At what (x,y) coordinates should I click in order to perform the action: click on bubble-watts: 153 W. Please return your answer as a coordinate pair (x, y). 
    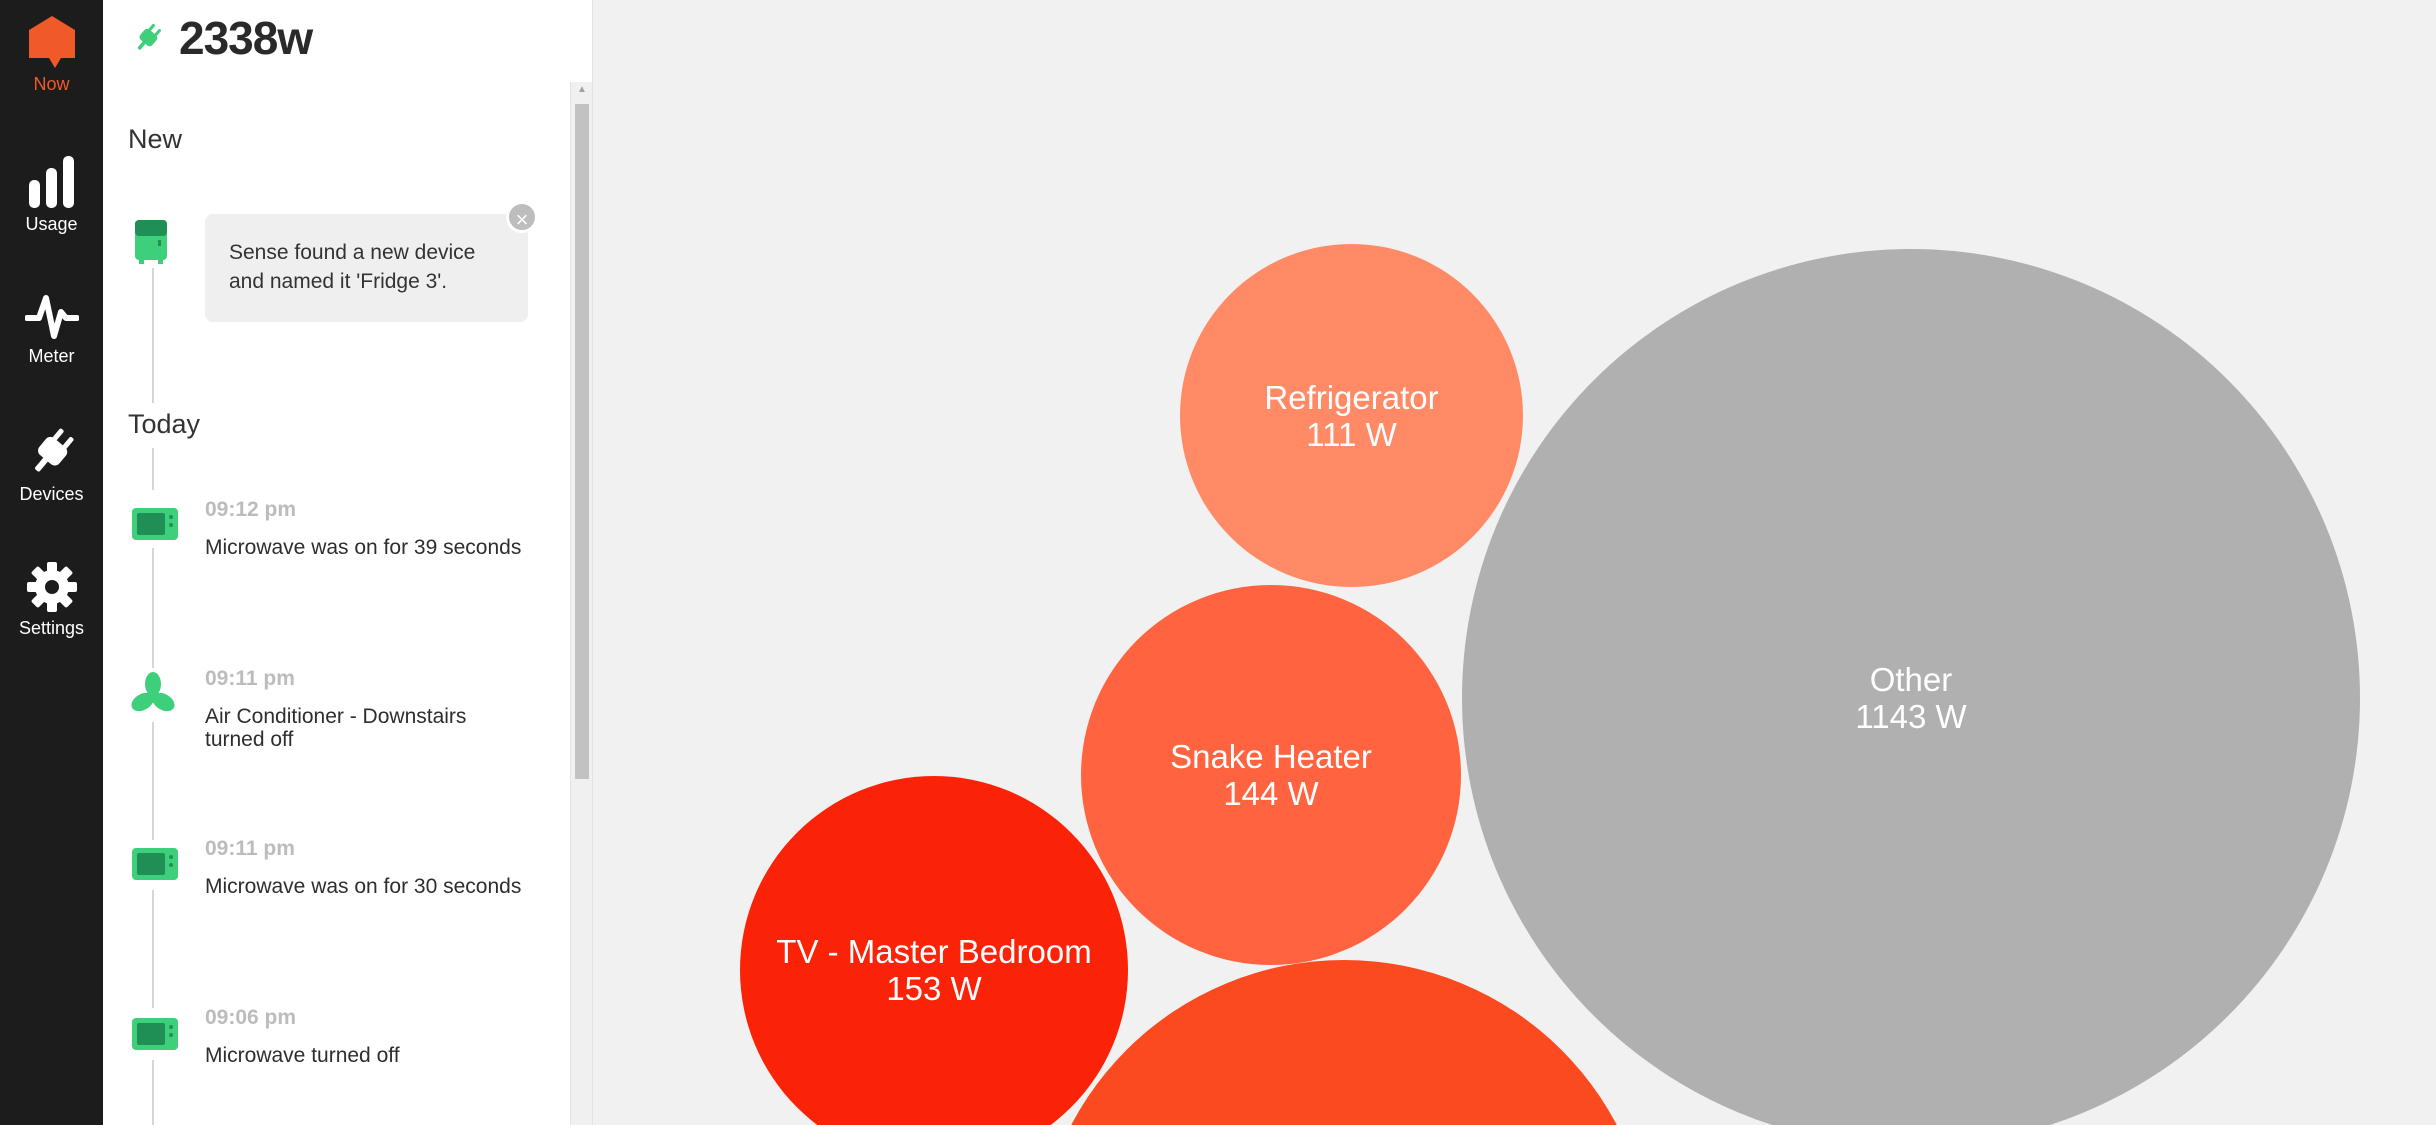
    Looking at the image, I should click on (934, 988).